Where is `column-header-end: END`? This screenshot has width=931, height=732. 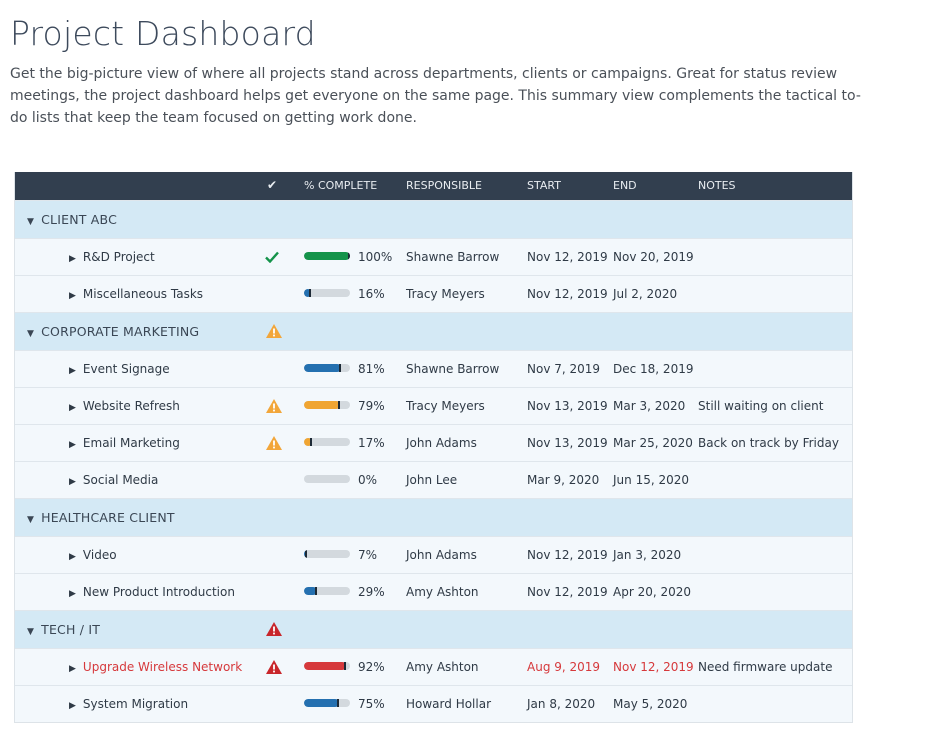
column-header-end: END is located at coordinates (625, 185).